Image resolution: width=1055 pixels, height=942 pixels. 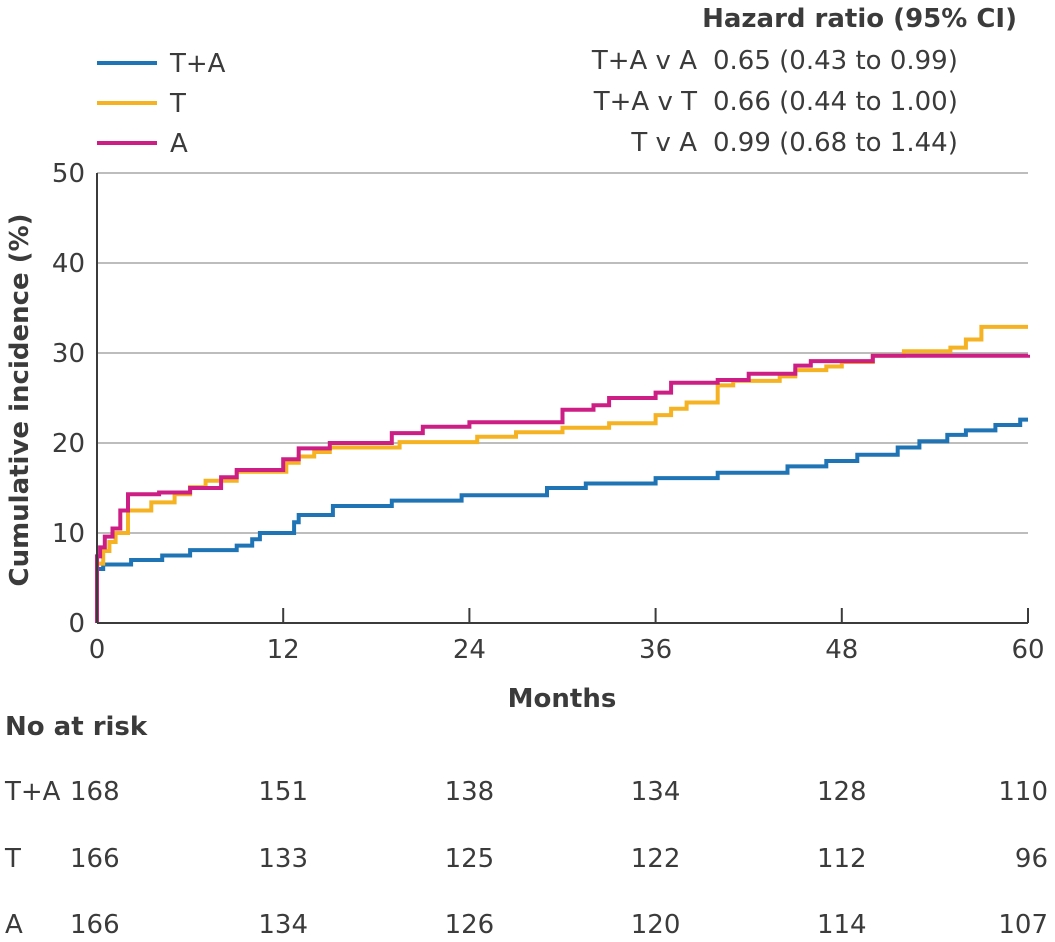 I want to click on x-tick-label-12: 12, so click(x=283, y=650).